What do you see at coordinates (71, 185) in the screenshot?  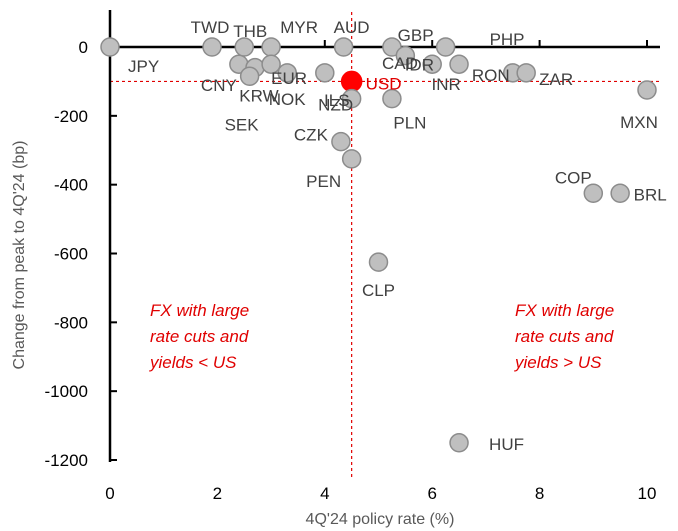 I see `y-tick-label-2: -400` at bounding box center [71, 185].